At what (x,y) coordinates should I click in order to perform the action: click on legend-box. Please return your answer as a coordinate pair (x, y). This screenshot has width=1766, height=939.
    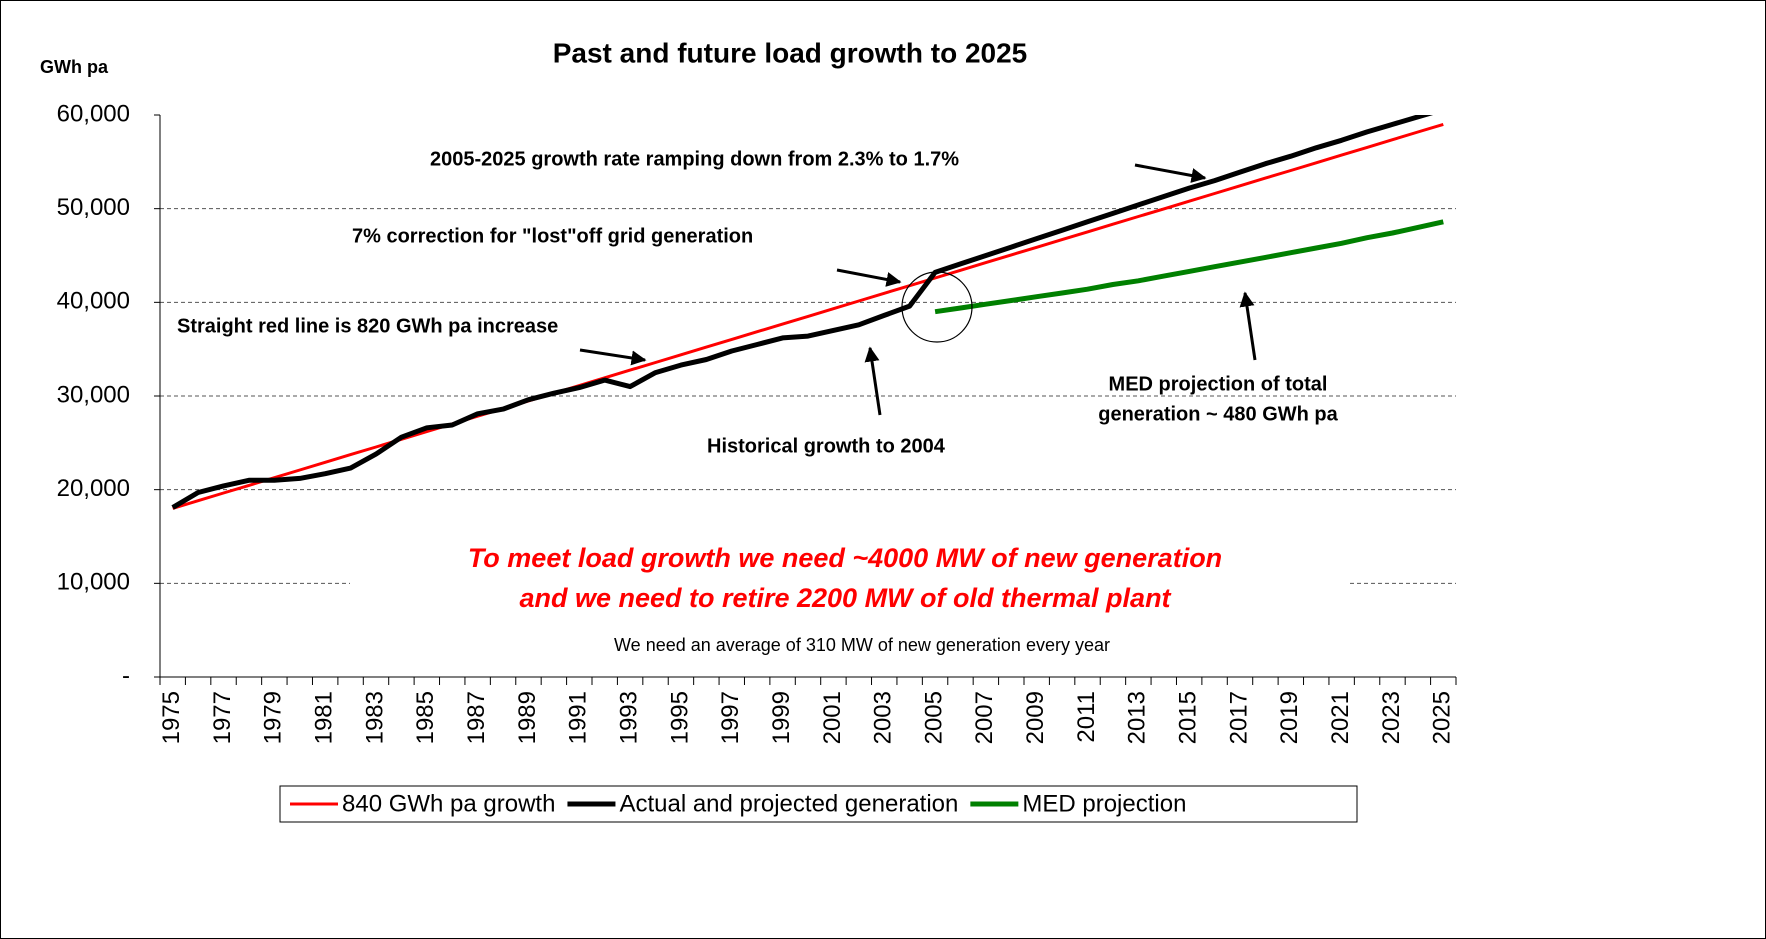
    Looking at the image, I should click on (818, 804).